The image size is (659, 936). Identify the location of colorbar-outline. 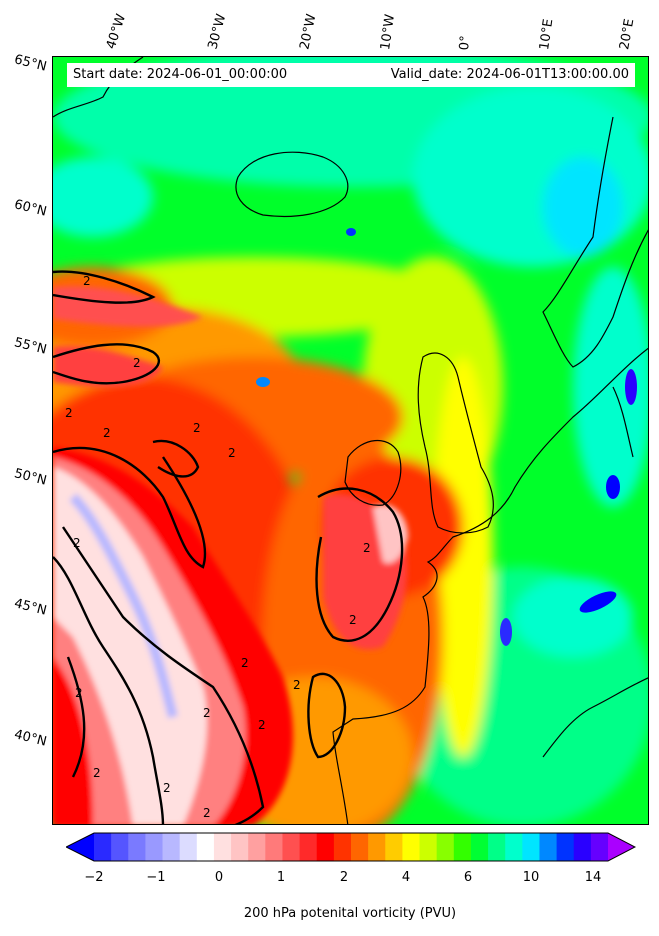
(351, 847).